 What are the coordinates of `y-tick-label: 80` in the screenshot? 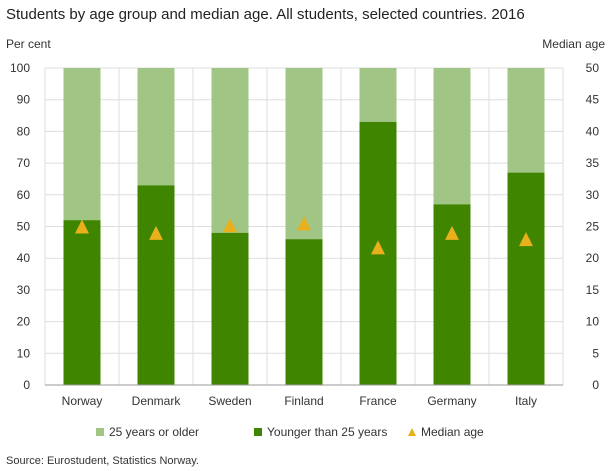 It's located at (24, 131).